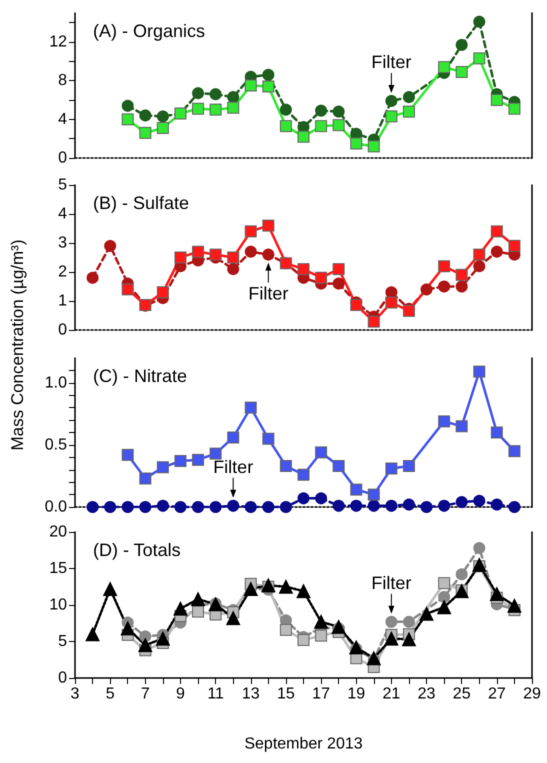  Describe the element at coordinates (18, 345) in the screenshot. I see `y-axis-title: Mass Concentration (µg/m³)` at that location.